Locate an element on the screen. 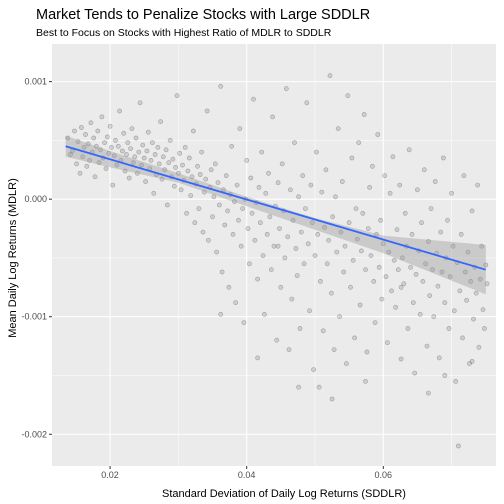 This screenshot has height=504, width=504. y-tick-label: 0.000 is located at coordinates (35, 199).